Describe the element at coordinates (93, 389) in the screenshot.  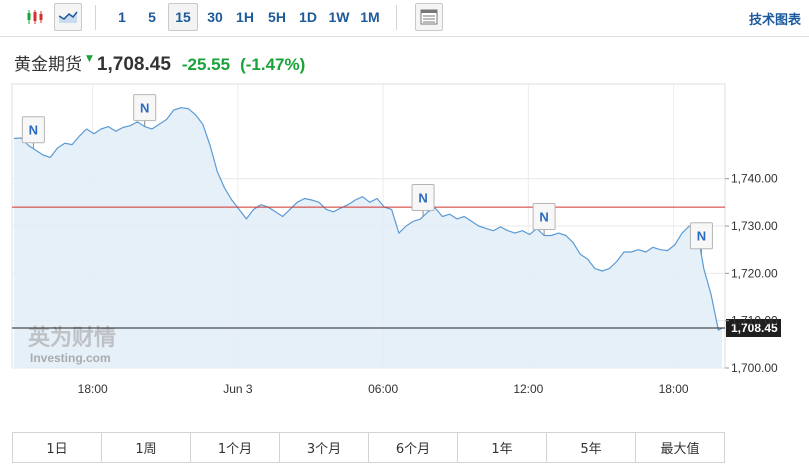
I see `x-tick-label-0: 18:00` at that location.